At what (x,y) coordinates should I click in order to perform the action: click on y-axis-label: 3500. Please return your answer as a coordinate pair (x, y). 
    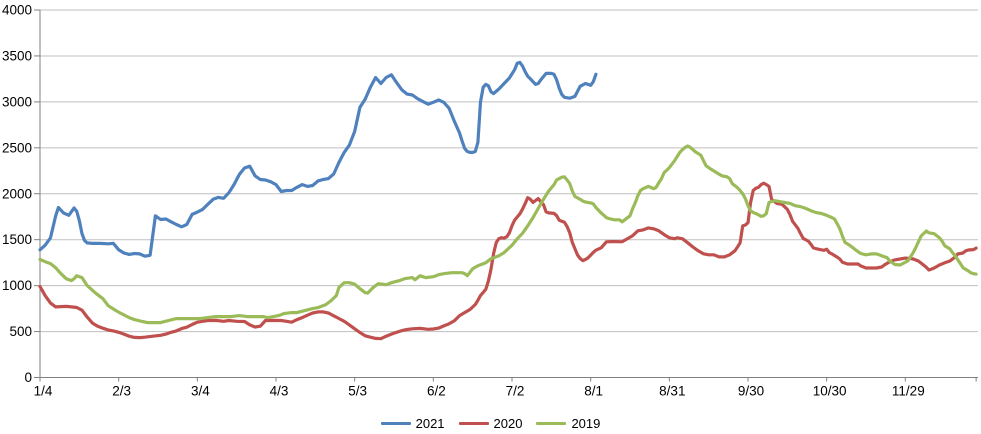
    Looking at the image, I should click on (17, 55).